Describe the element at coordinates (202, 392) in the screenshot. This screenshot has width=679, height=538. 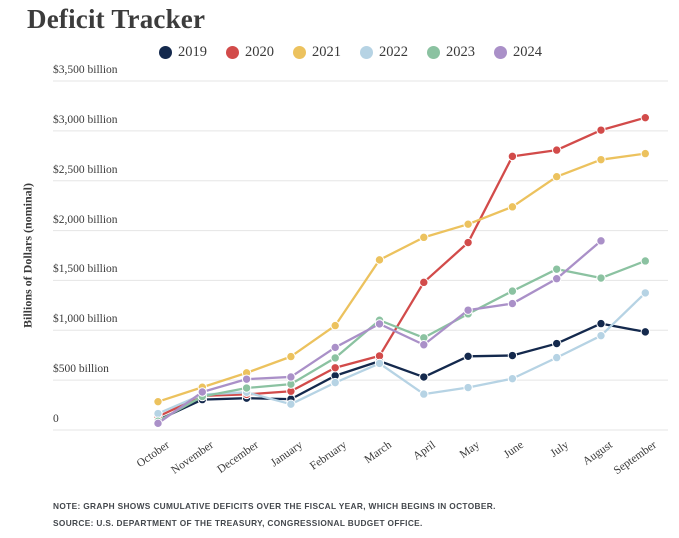
I see `data-point-2024-November` at that location.